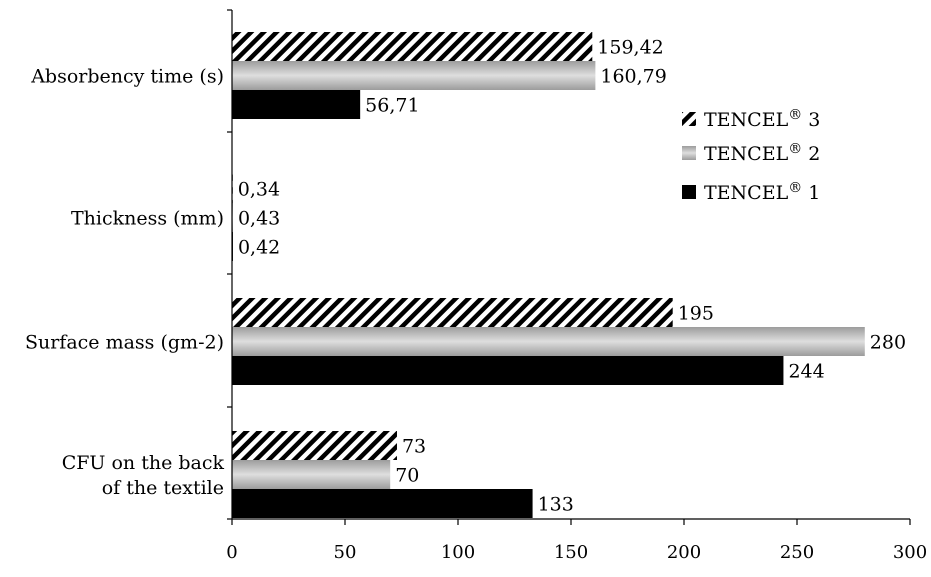 Image resolution: width=931 pixels, height=577 pixels. I want to click on category-label: CFU on the back, so click(143, 463).